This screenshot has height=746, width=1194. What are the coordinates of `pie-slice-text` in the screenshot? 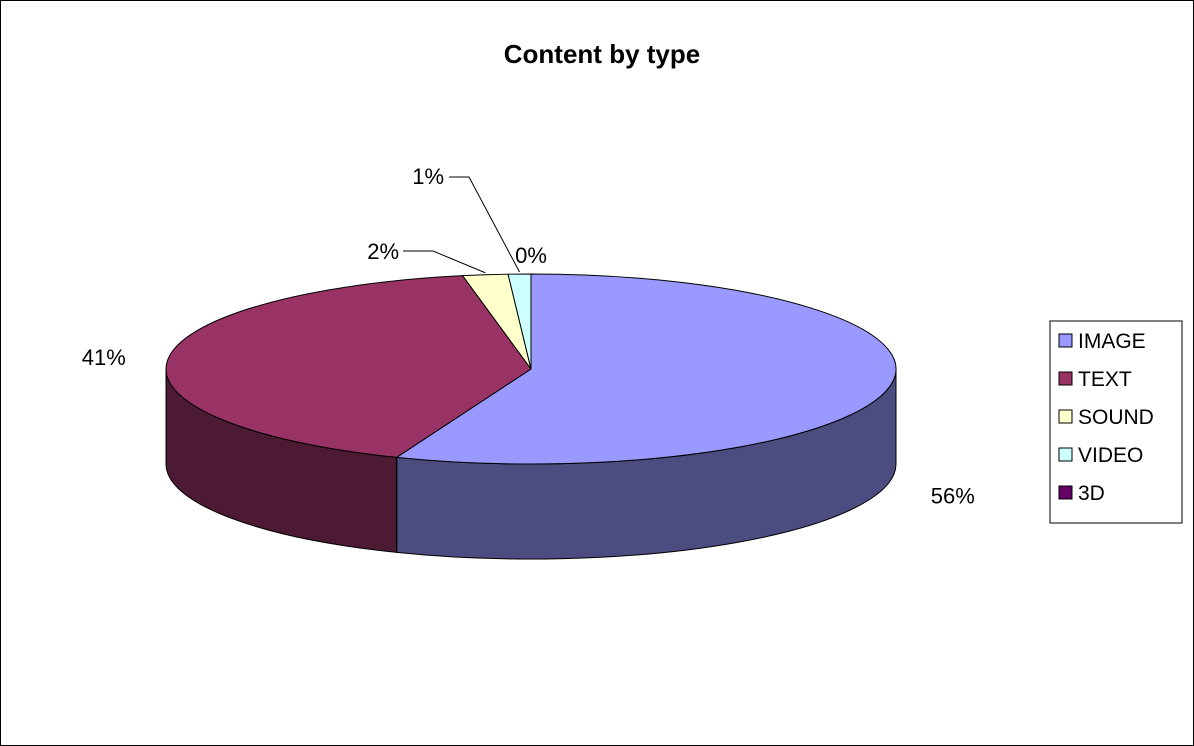 It's located at (348, 366).